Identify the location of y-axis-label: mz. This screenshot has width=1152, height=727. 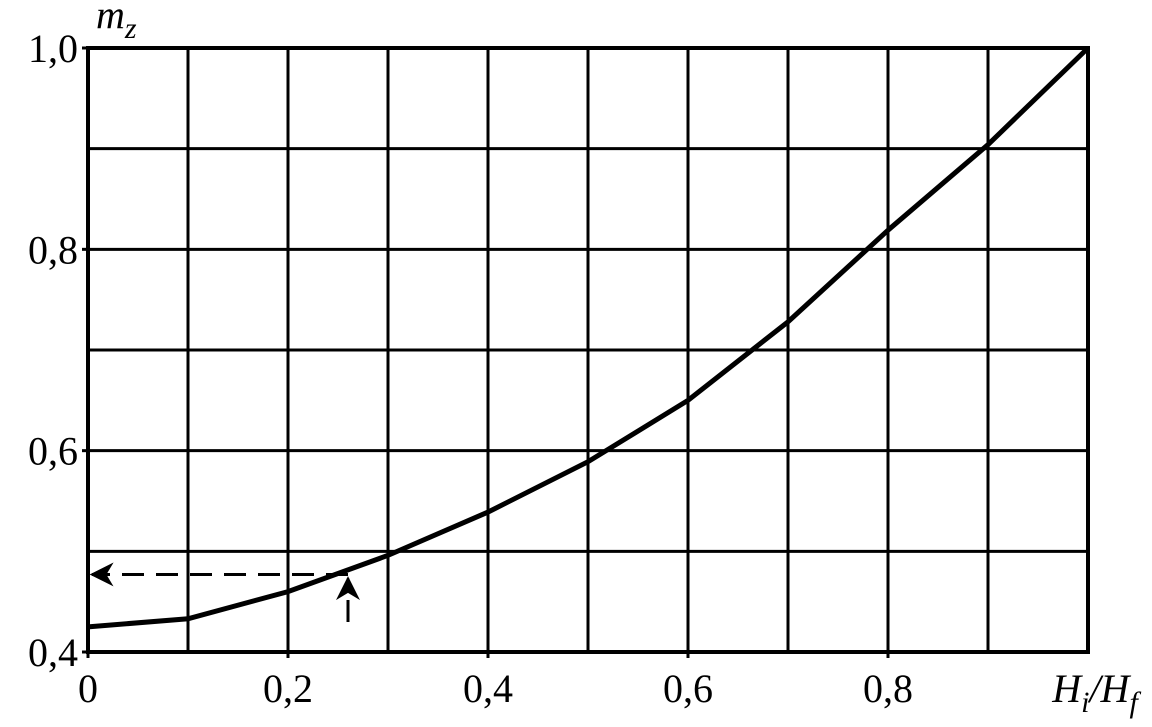
(116, 22).